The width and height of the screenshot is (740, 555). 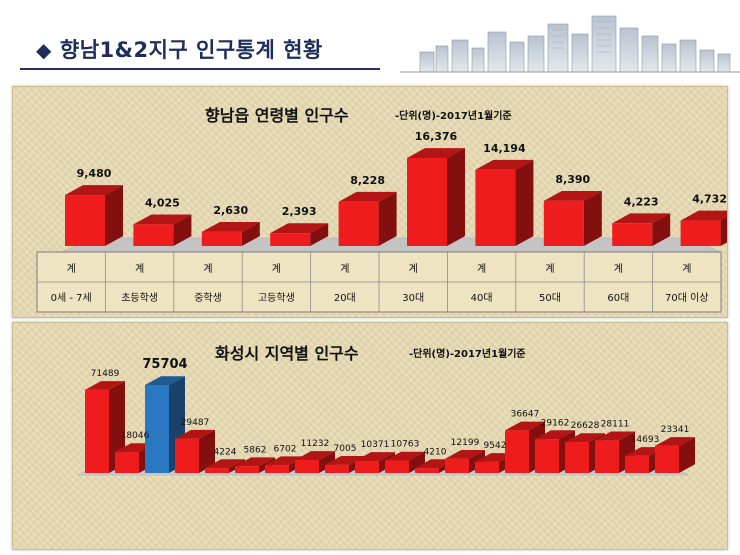 What do you see at coordinates (225, 452) in the screenshot?
I see `chart2-value-label: 4224` at bounding box center [225, 452].